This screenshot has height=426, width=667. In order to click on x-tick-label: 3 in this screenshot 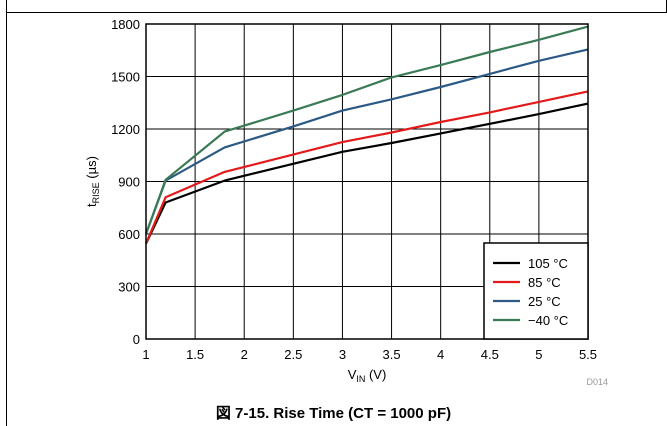, I will do `click(342, 354)`.